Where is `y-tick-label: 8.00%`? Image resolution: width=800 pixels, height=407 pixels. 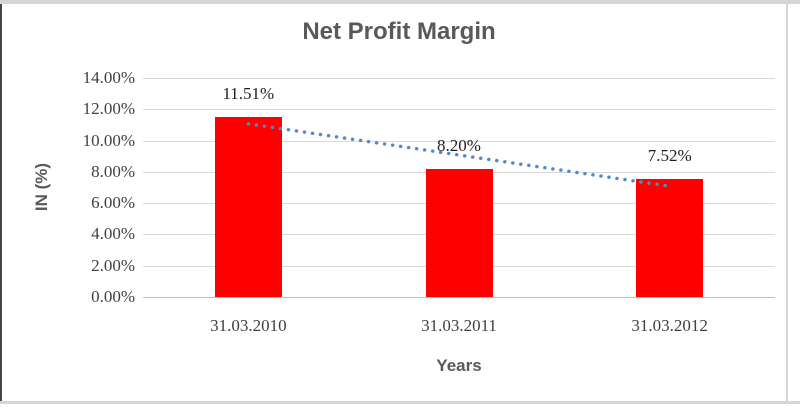
y-tick-label: 8.00% is located at coordinates (113, 171).